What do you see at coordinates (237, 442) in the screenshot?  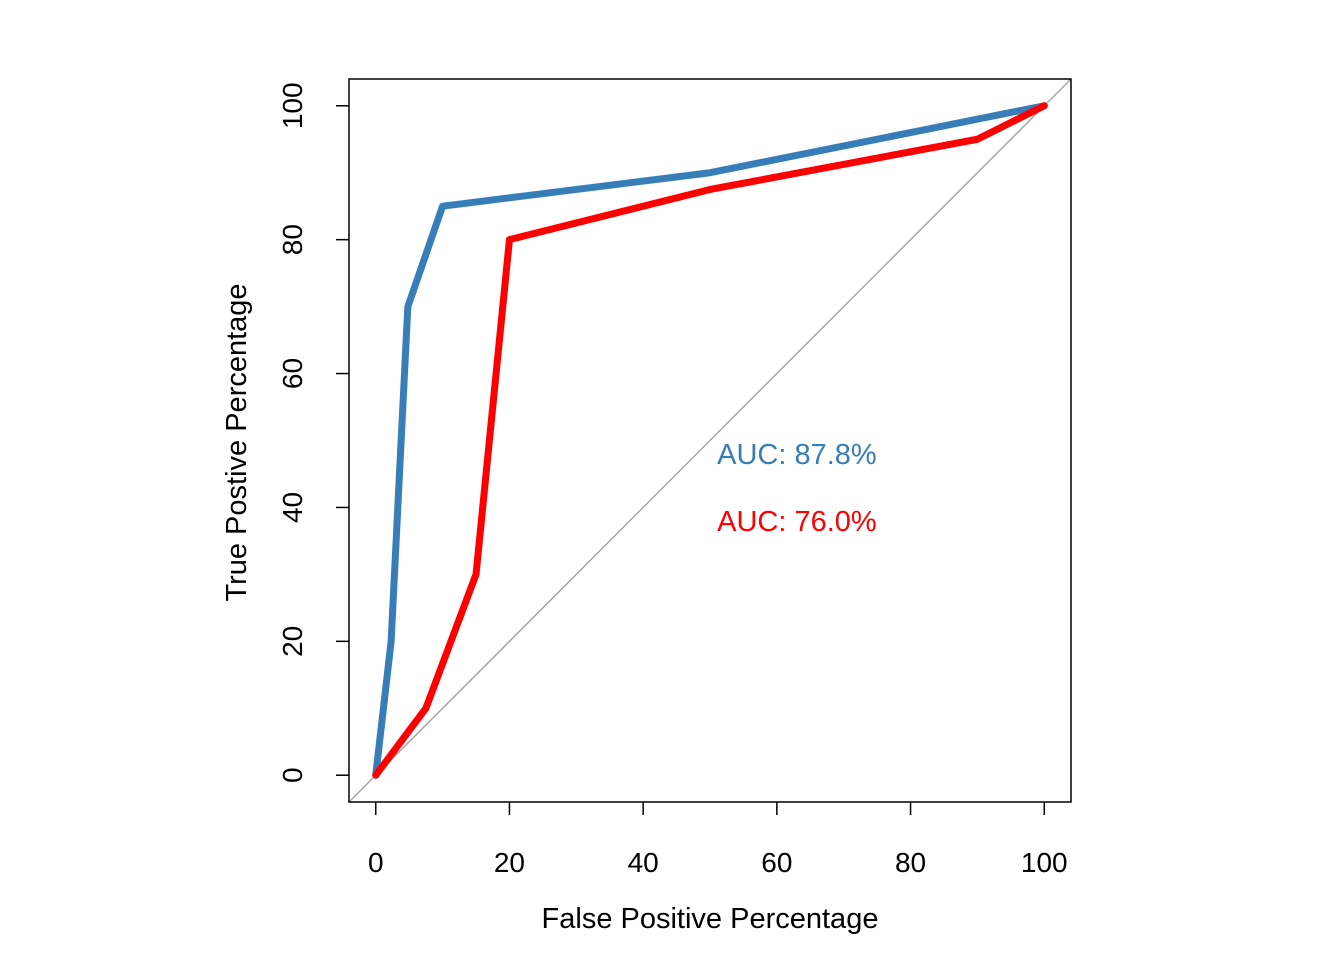 I see `y-axis-title: True Postive Percentage` at bounding box center [237, 442].